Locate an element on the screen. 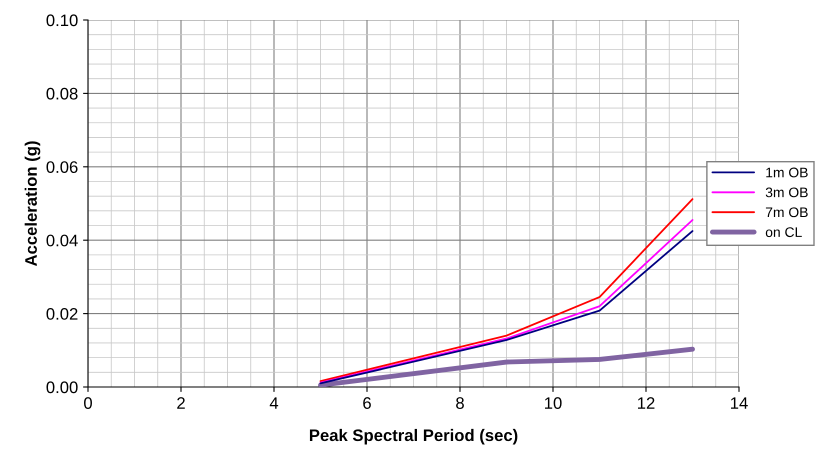 The height and width of the screenshot is (457, 816). x-tick-label: 14 is located at coordinates (739, 403).